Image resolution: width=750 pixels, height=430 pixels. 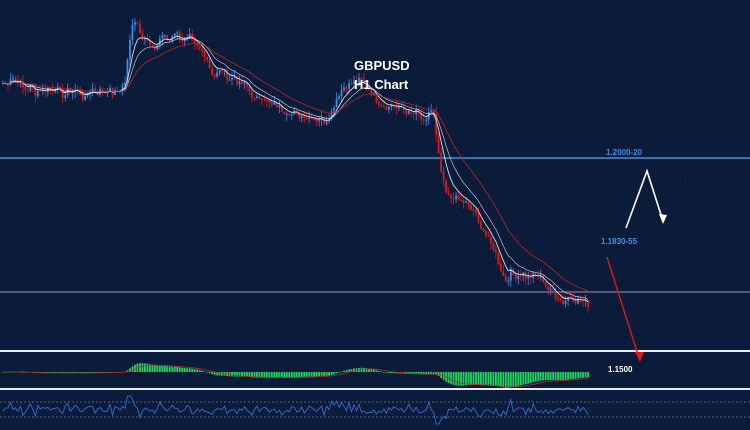 I want to click on oscillator-panel, so click(x=295, y=410).